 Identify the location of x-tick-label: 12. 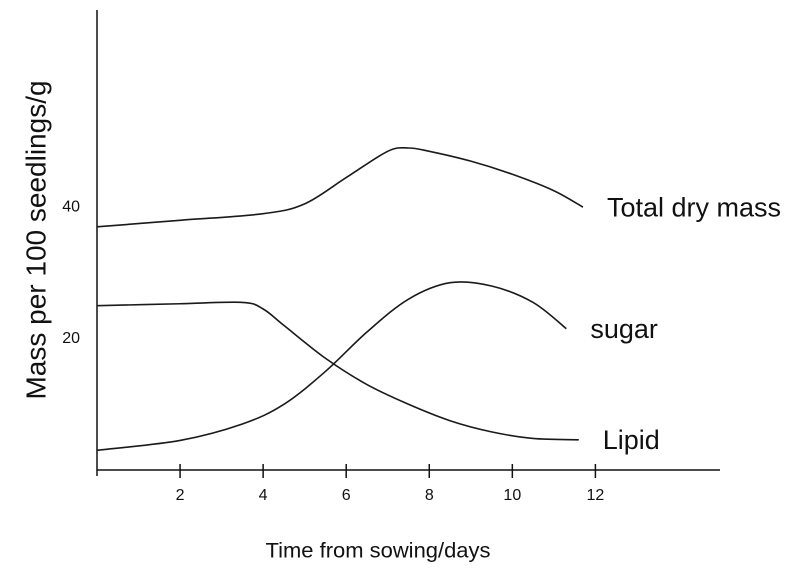
(596, 495).